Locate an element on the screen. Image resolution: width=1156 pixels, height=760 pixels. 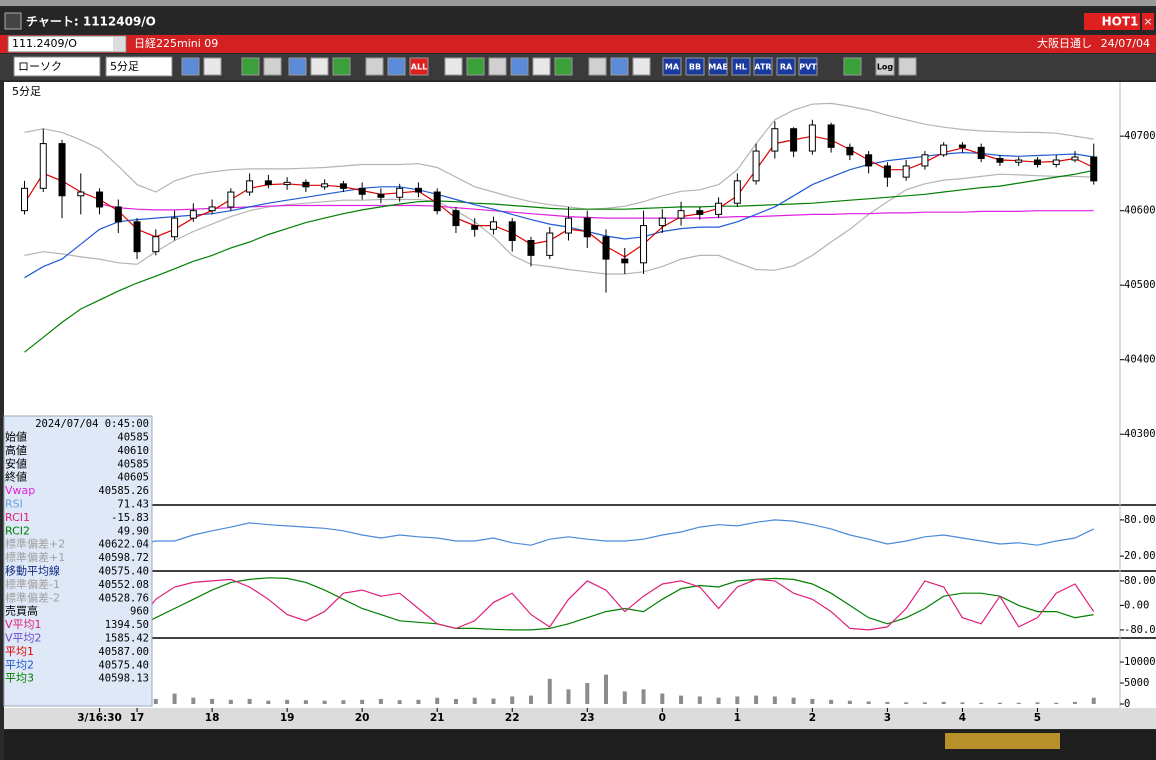
info-label: Vwap is located at coordinates (20, 490).